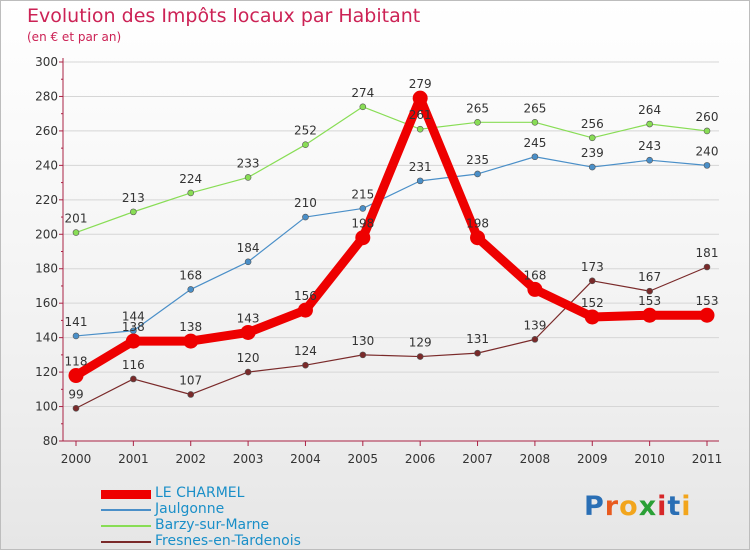 The width and height of the screenshot is (750, 550). What do you see at coordinates (133, 327) in the screenshot?
I see `data-label: 138` at bounding box center [133, 327].